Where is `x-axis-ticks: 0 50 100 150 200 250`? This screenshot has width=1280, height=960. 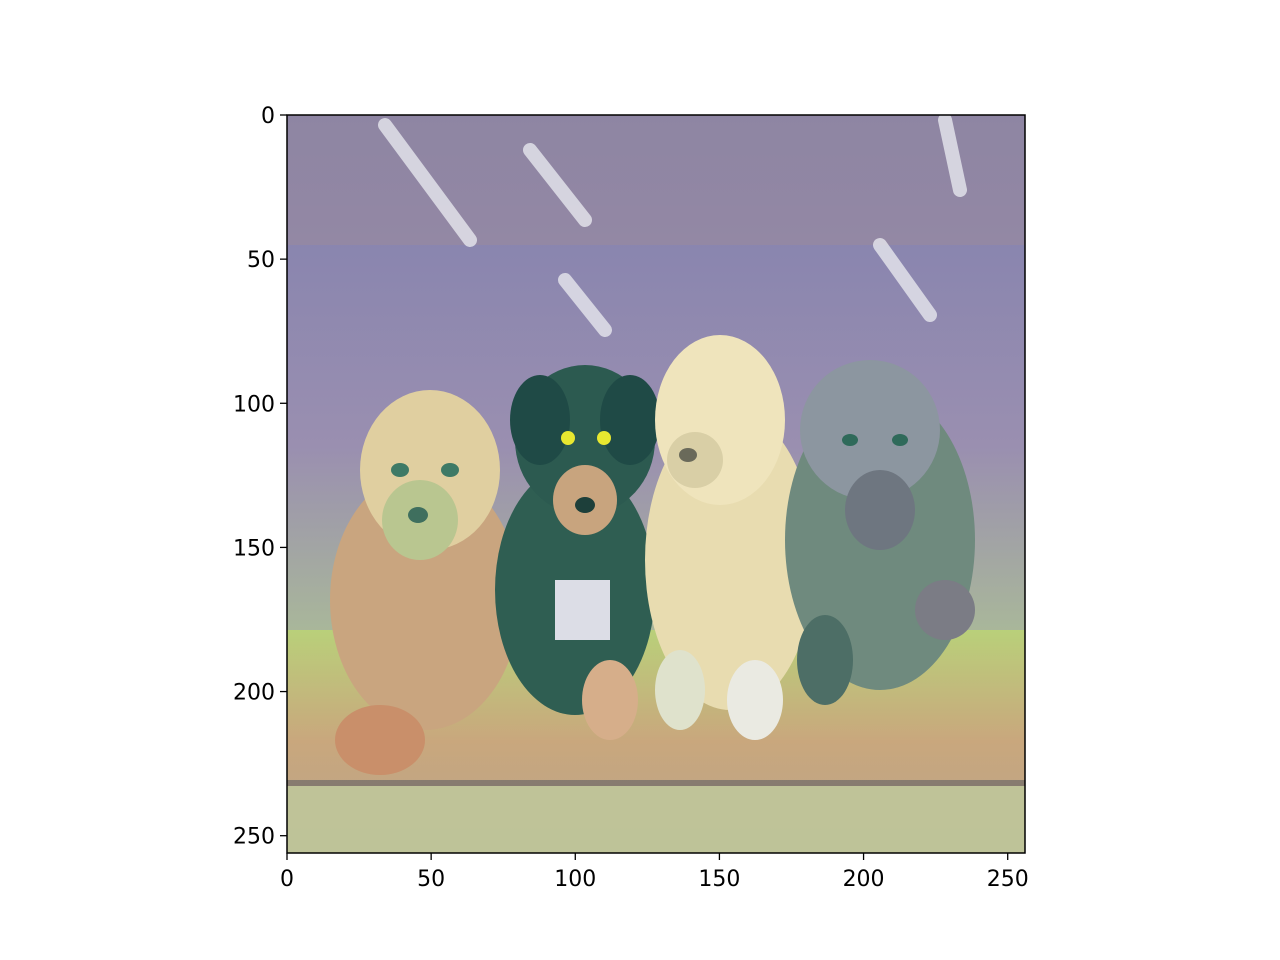
x-axis-ticks: 0 50 100 150 200 250 is located at coordinates (654, 872).